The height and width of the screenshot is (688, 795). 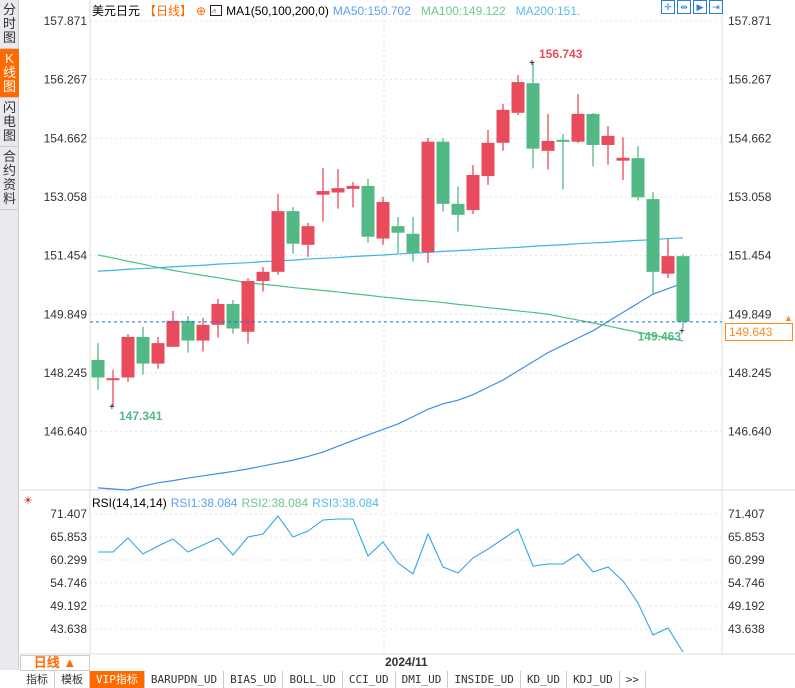 What do you see at coordinates (9, 122) in the screenshot?
I see `sidebar-tab-flash: 闪电图` at bounding box center [9, 122].